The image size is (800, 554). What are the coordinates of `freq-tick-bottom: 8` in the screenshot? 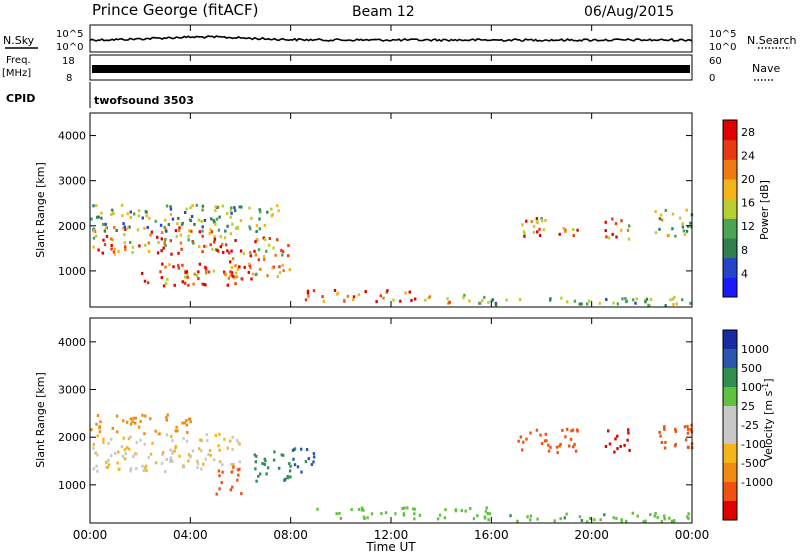 It's located at (69, 78).